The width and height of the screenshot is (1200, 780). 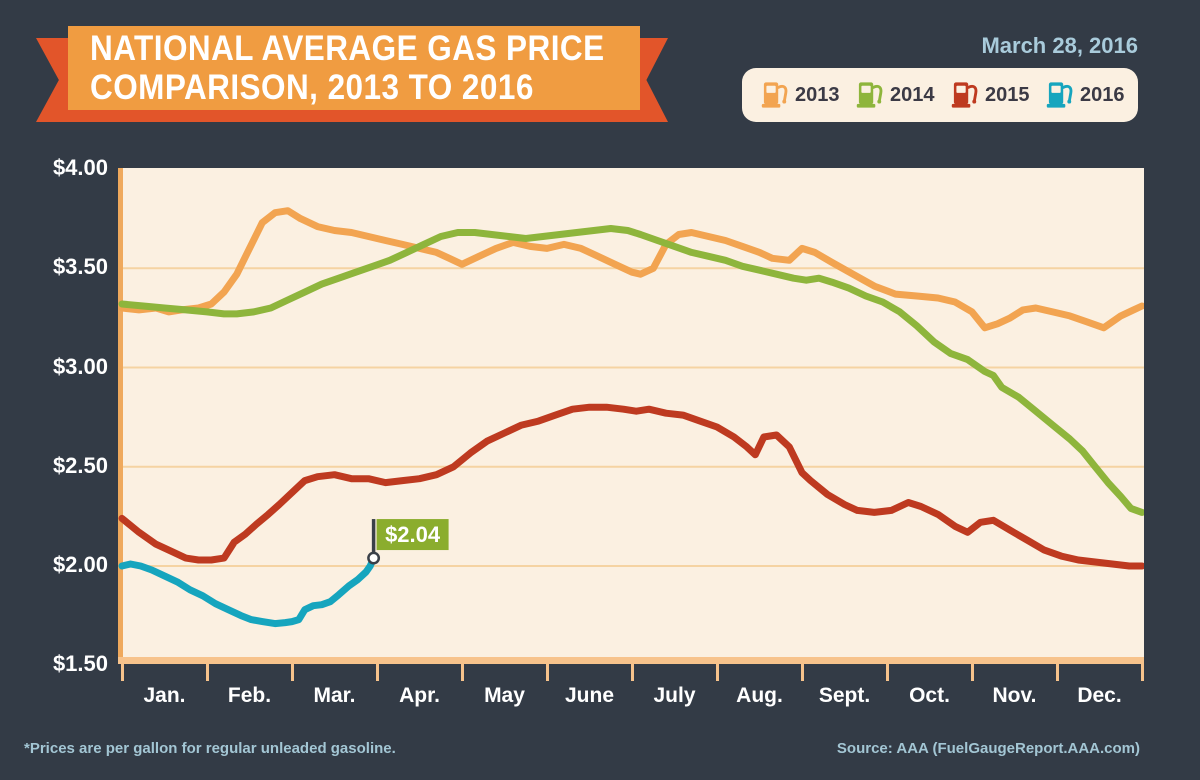 I want to click on legend-item-2014: 2014, so click(x=900, y=95).